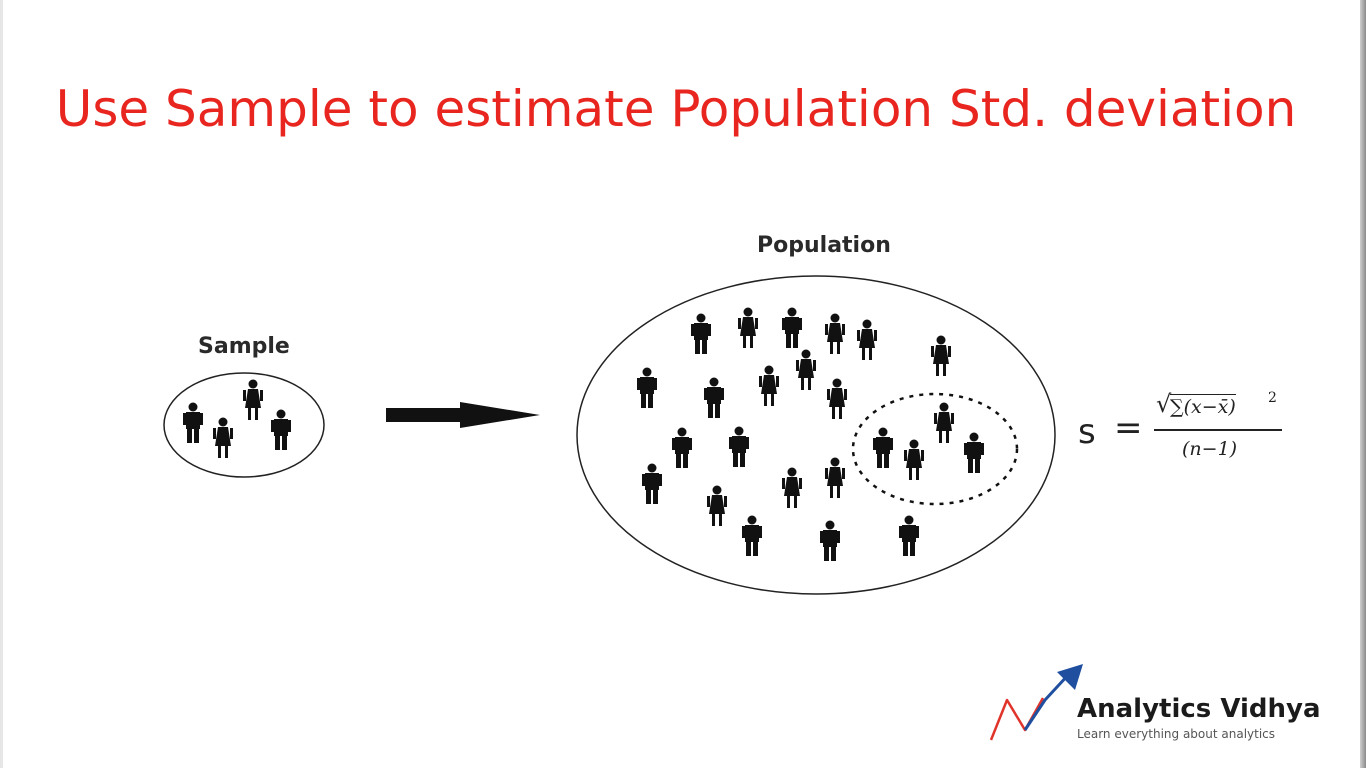  What do you see at coordinates (1272, 398) in the screenshot?
I see `formula-exponent: 2` at bounding box center [1272, 398].